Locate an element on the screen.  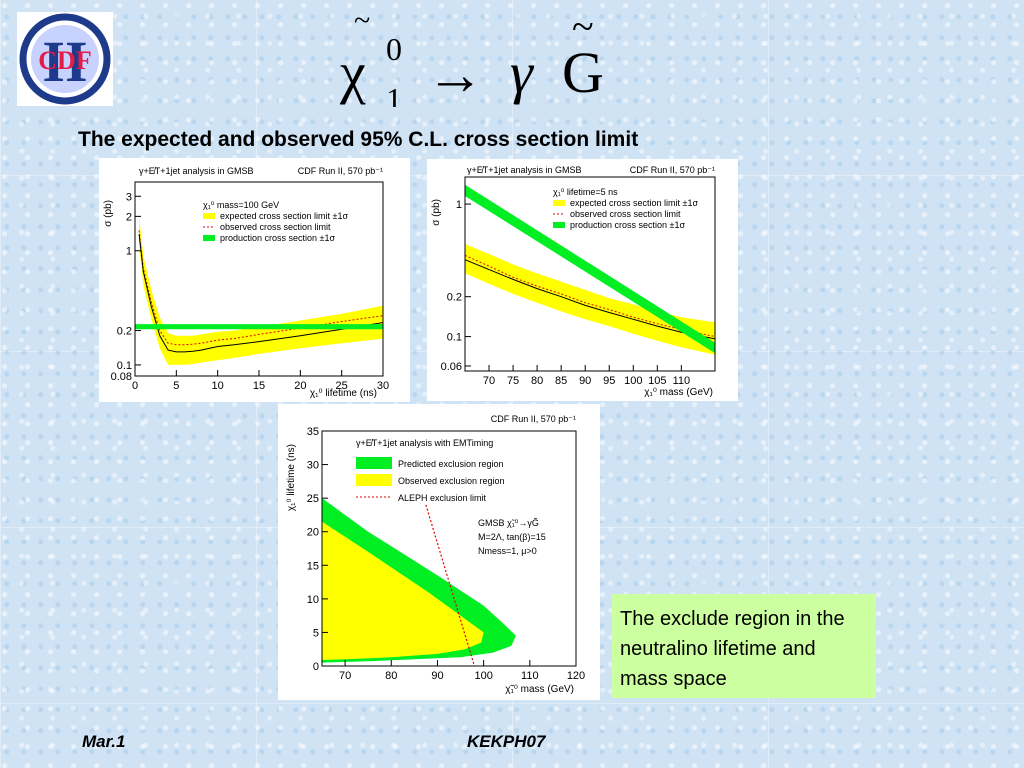
legend-label: ALEPH exclusion limit is located at coordinates (442, 498).